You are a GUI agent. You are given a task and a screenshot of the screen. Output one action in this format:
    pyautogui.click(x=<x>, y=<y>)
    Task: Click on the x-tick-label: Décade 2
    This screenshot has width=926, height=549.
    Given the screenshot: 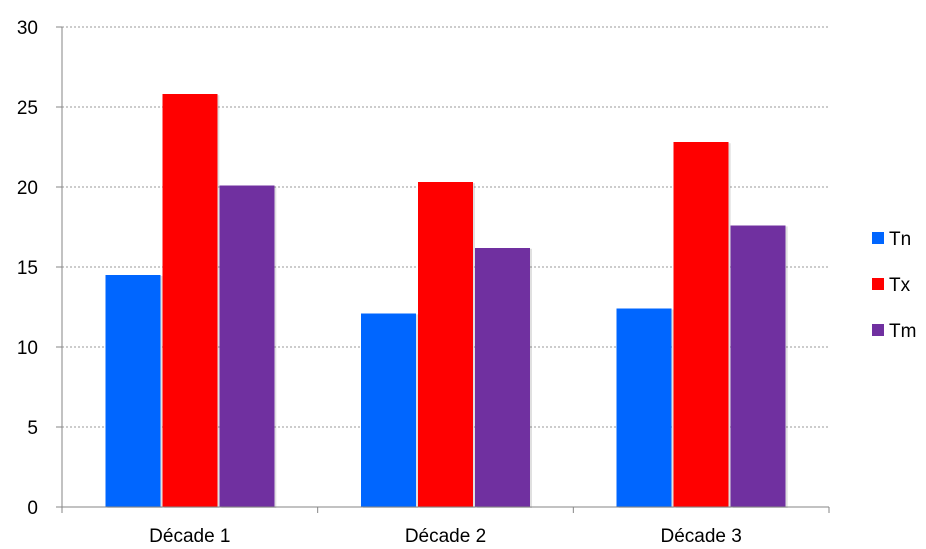 What is the action you would take?
    pyautogui.click(x=445, y=536)
    